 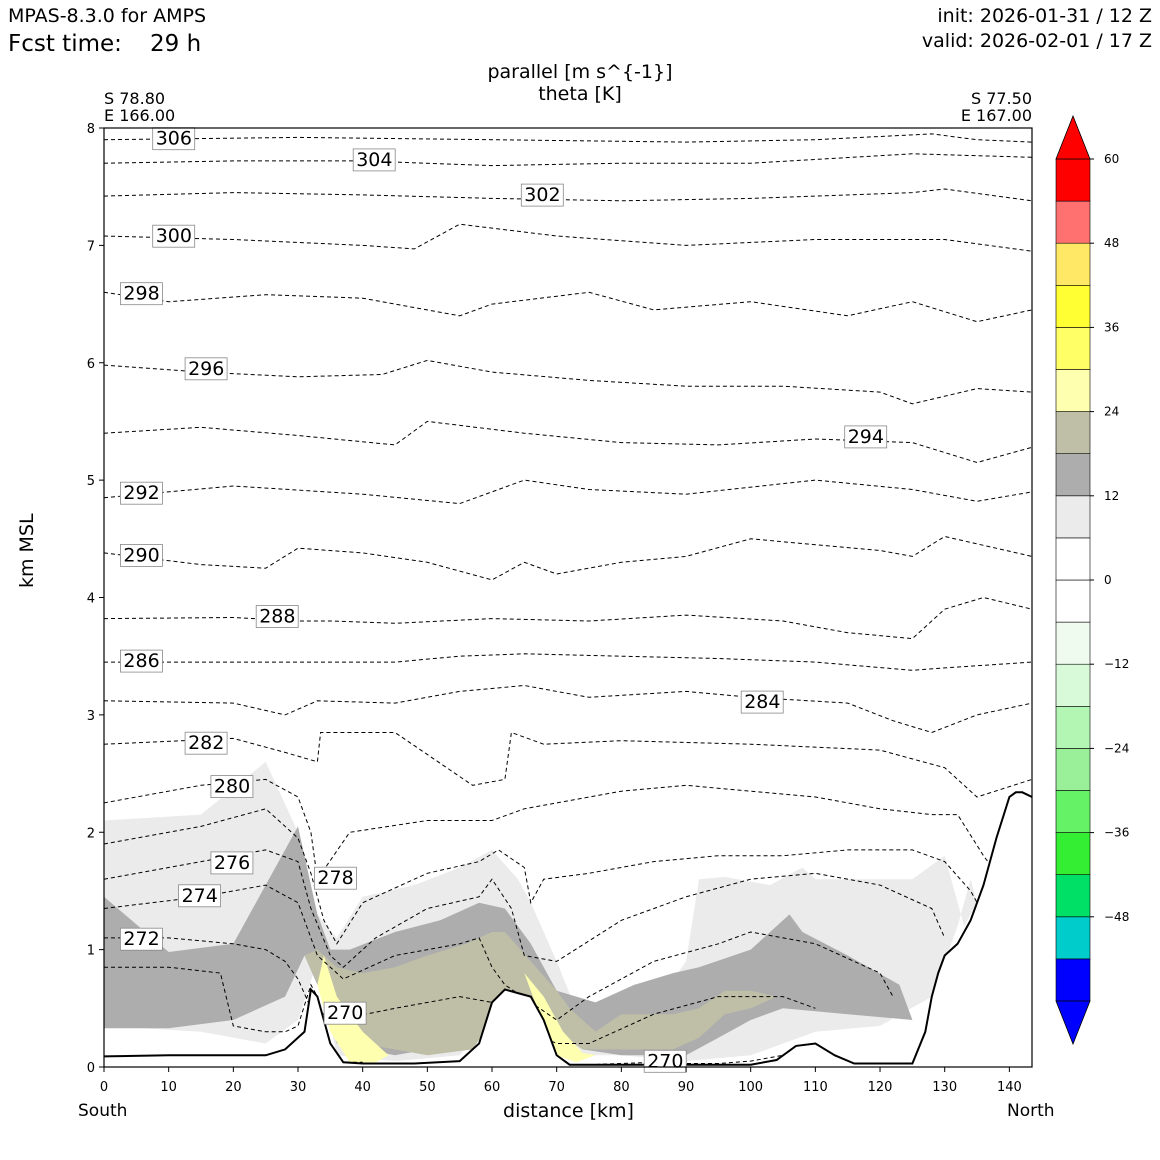 I want to click on chart-subtitle: theta [K], so click(x=580, y=94).